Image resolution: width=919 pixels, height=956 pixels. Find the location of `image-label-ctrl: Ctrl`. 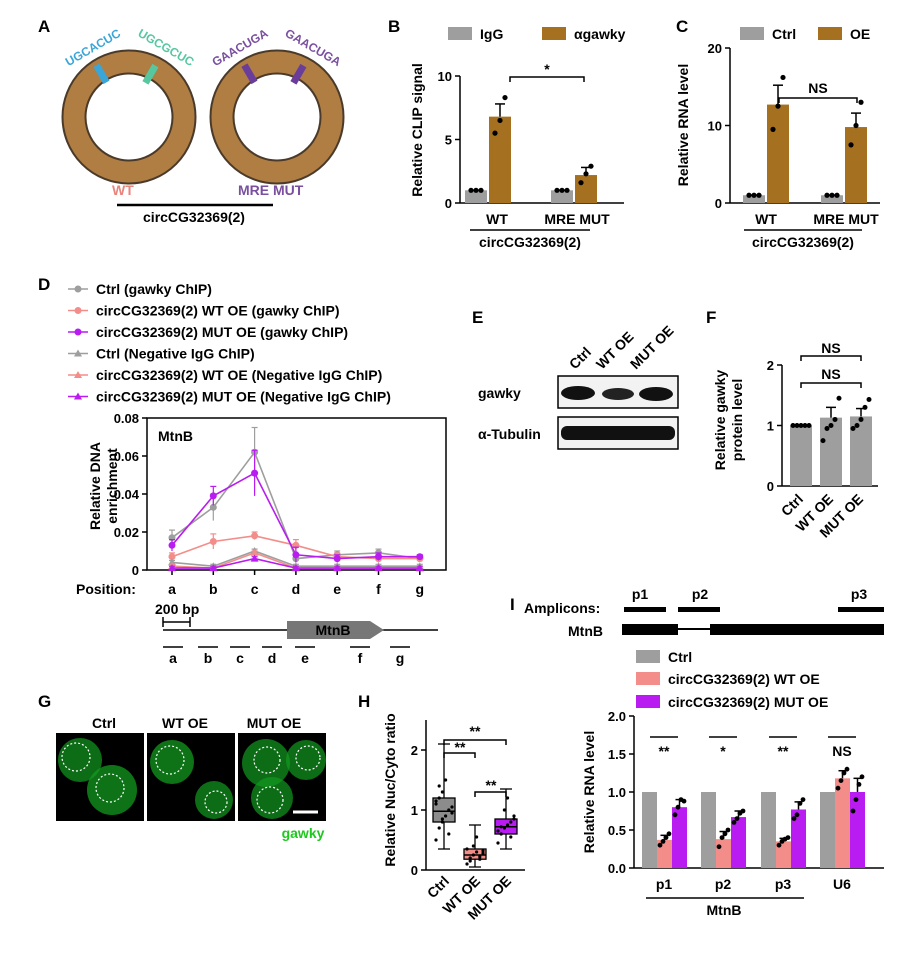

image-label-ctrl: Ctrl is located at coordinates (104, 723).